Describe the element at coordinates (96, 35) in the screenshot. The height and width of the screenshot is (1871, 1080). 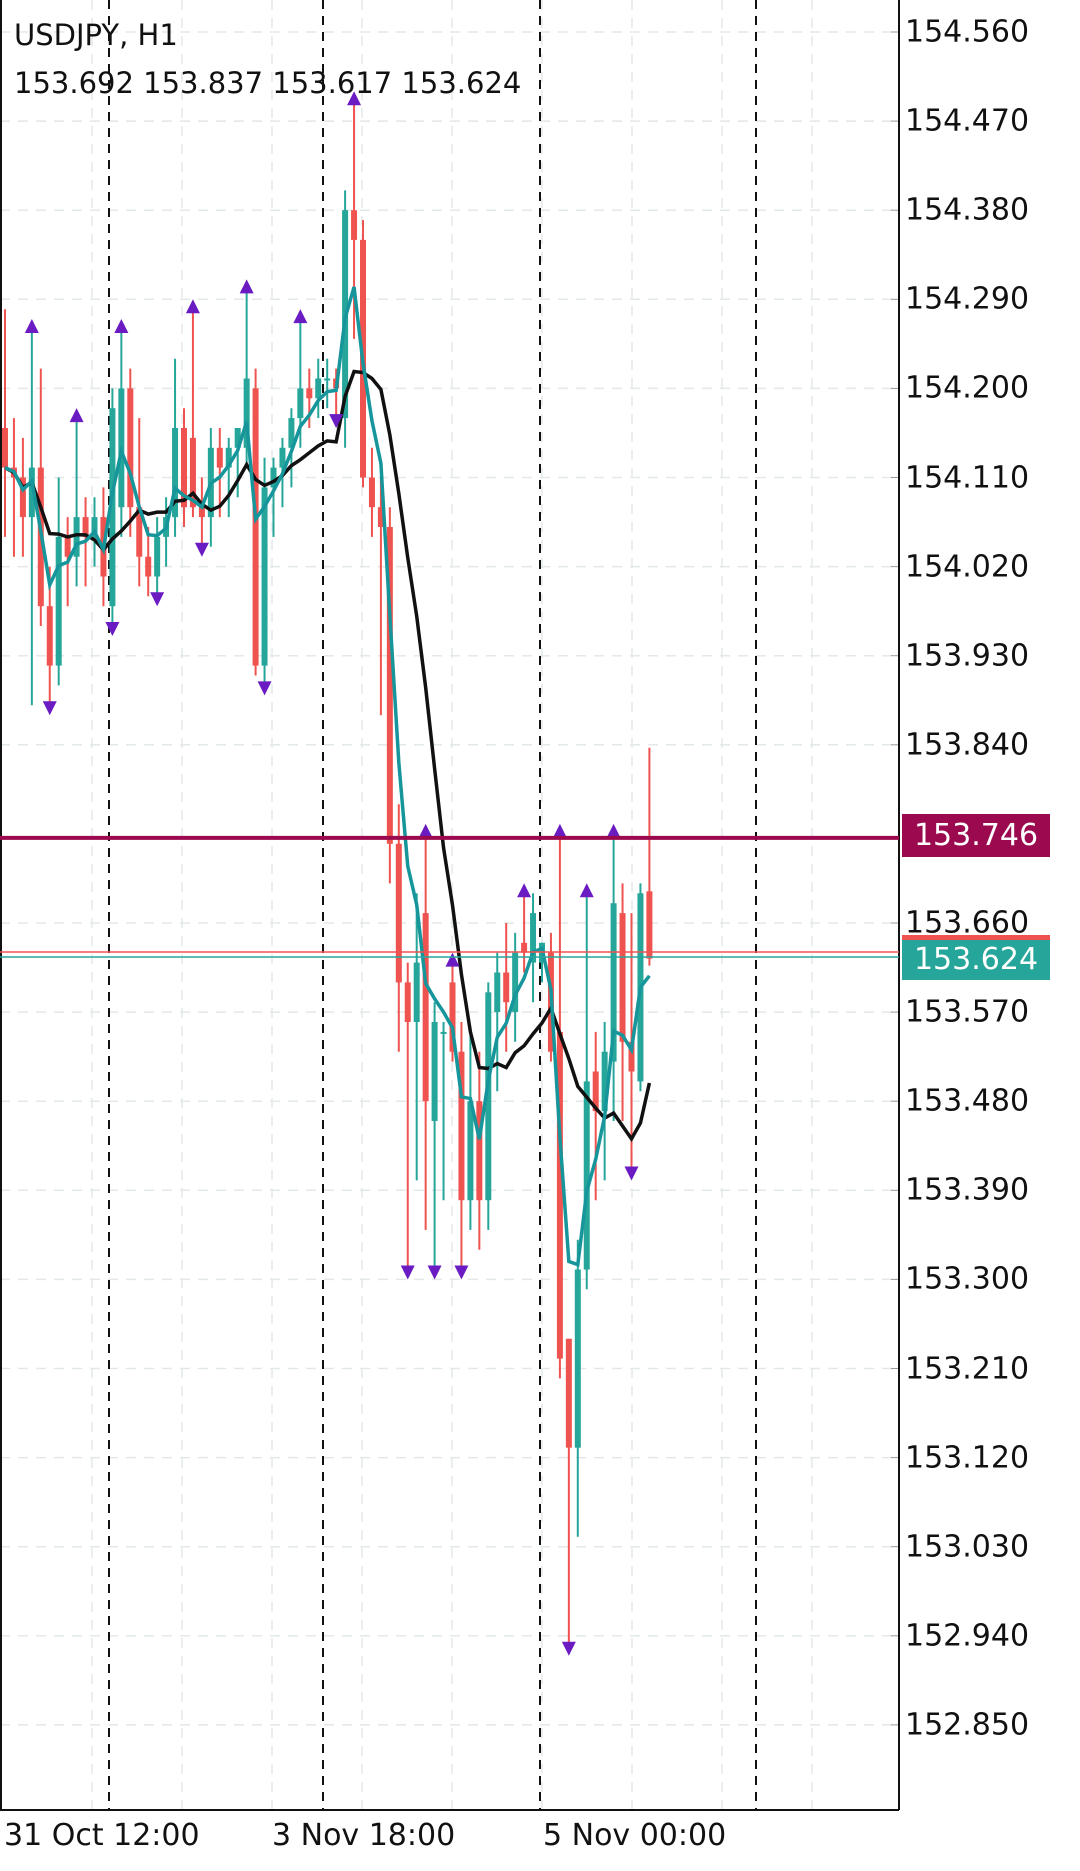
I see `symbol-timeframe: USDJPY, H1` at that location.